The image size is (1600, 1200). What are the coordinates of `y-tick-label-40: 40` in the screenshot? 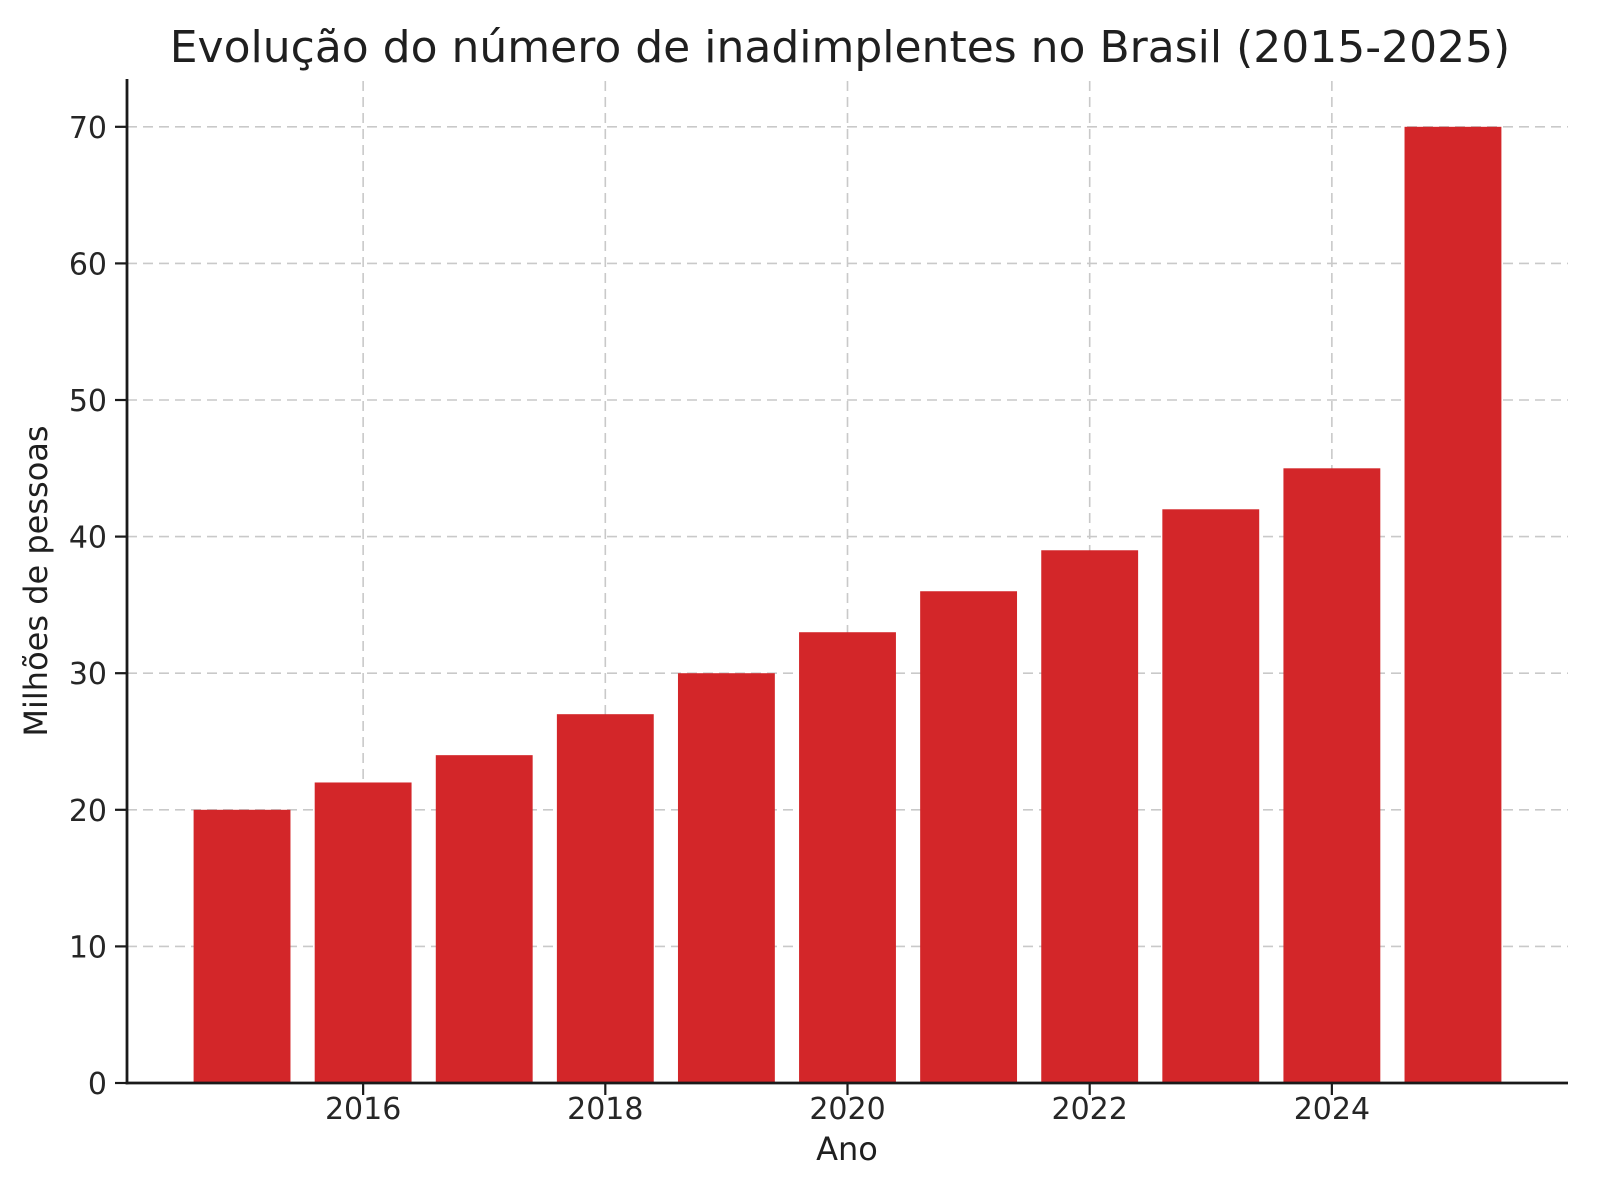 It's located at (88, 538).